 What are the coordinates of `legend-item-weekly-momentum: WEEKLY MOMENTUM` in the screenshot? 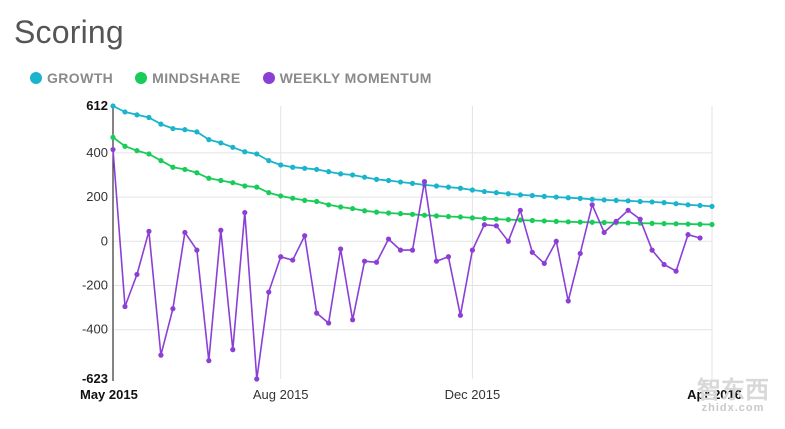 It's located at (347, 78).